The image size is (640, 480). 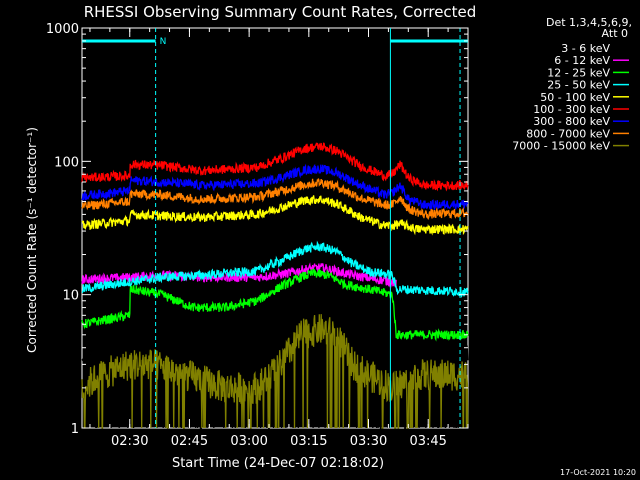 I want to click on x-axis-label: Start Time (24-Dec-07 02:18:02), so click(x=278, y=463).